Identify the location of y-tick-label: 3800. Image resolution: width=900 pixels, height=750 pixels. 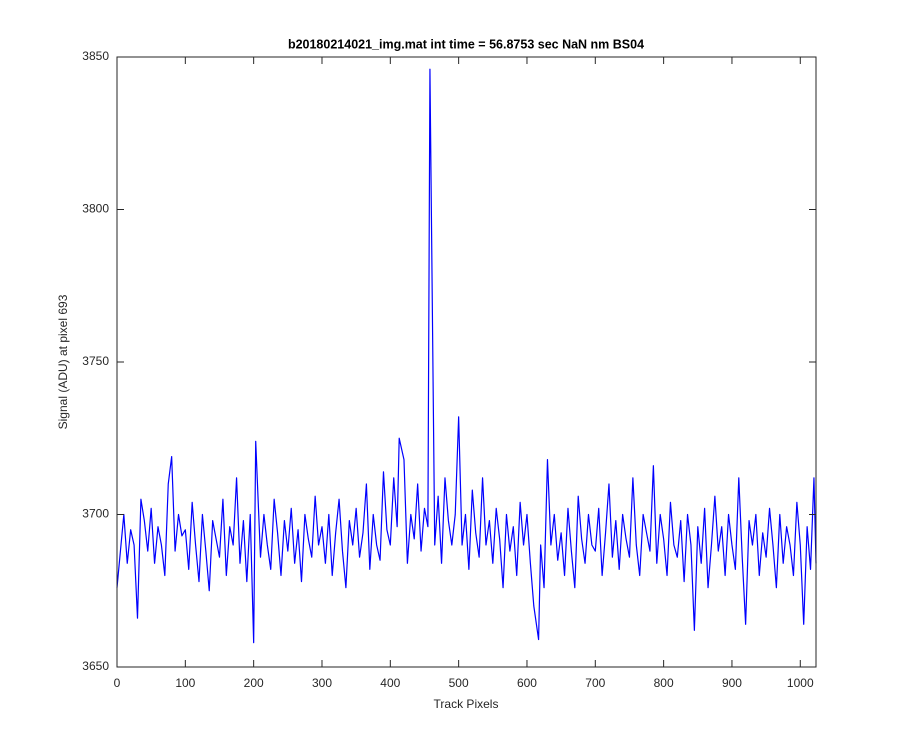
(95, 209).